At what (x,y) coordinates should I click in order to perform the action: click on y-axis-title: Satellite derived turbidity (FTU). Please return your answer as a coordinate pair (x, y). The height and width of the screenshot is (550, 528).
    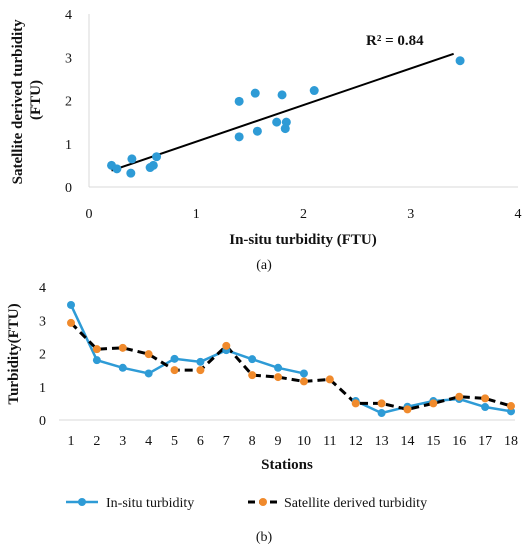
    Looking at the image, I should click on (27, 100).